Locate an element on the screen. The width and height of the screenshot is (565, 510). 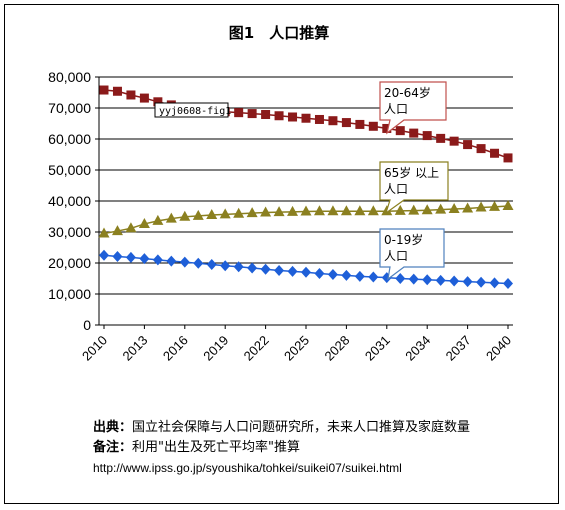
callout-working-label-2: 人口 is located at coordinates (396, 109).